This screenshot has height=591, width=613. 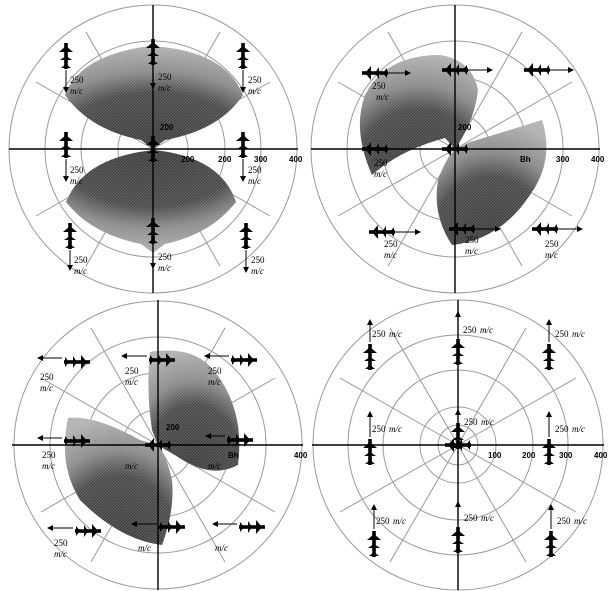 What do you see at coordinates (151, 201) in the screenshot?
I see `coverage-lobe-lower` at bounding box center [151, 201].